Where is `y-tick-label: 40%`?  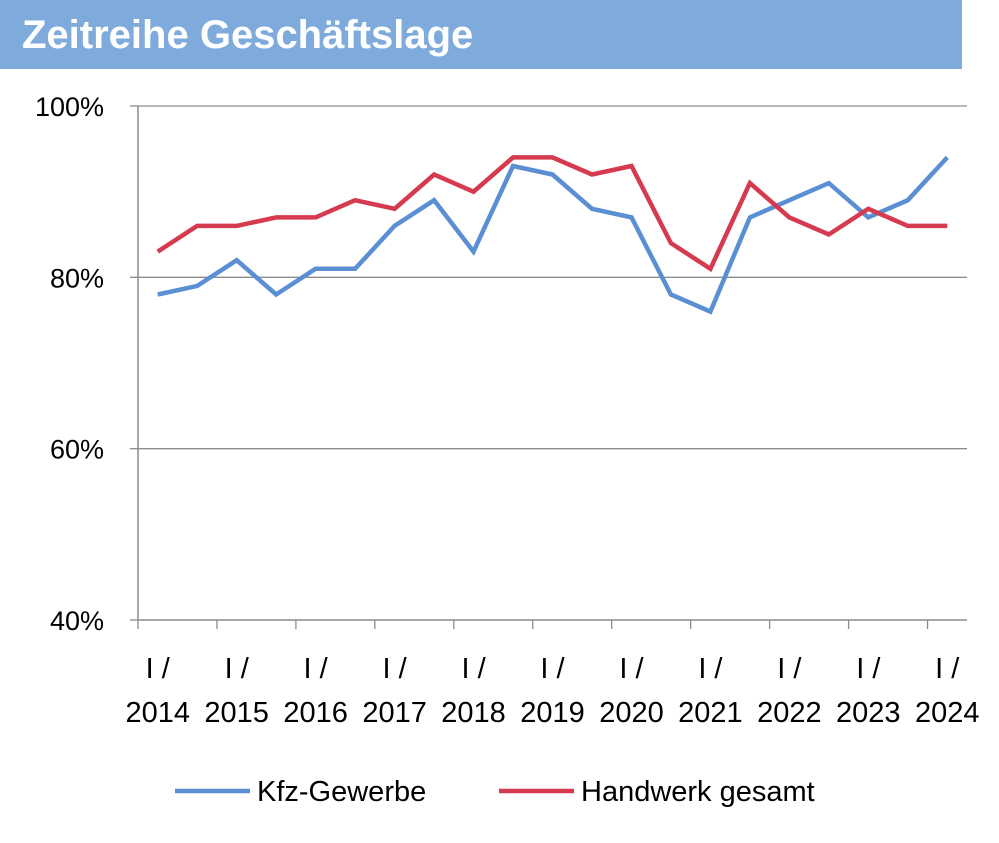 y-tick-label: 40% is located at coordinates (77, 621).